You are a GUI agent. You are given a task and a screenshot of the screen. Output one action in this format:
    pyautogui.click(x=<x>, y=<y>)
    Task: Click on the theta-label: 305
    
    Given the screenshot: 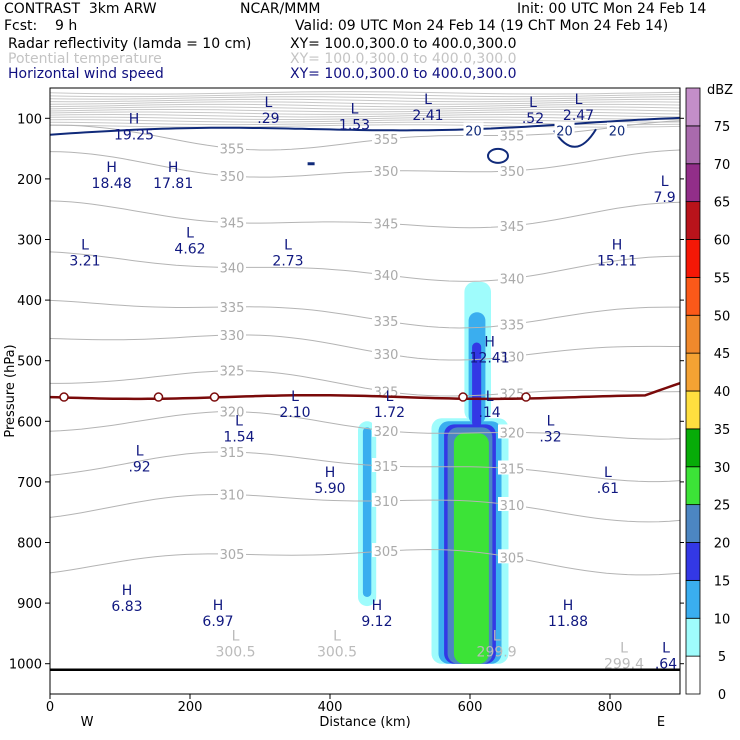 What is the action you would take?
    pyautogui.click(x=386, y=552)
    